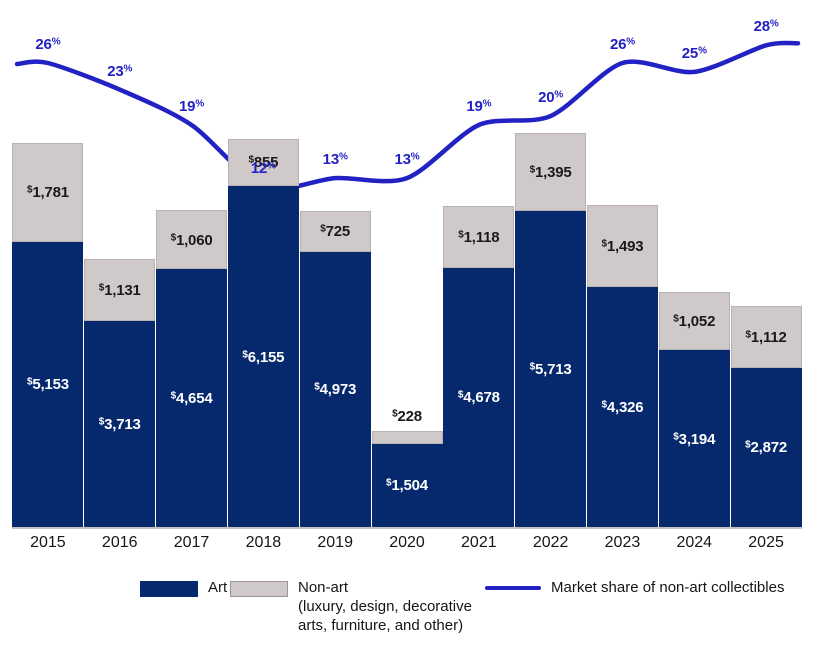 This screenshot has height=650, width=818. I want to click on legend-item-art: Art, so click(183, 587).